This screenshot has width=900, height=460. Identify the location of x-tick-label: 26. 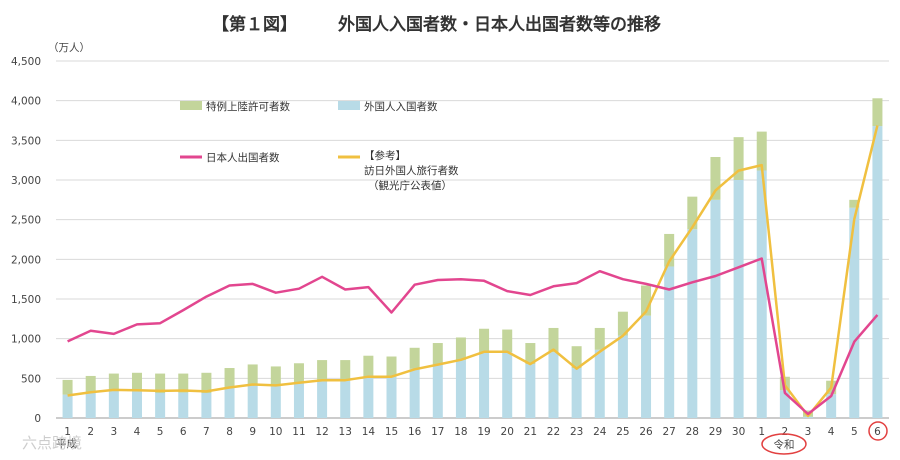
(646, 432).